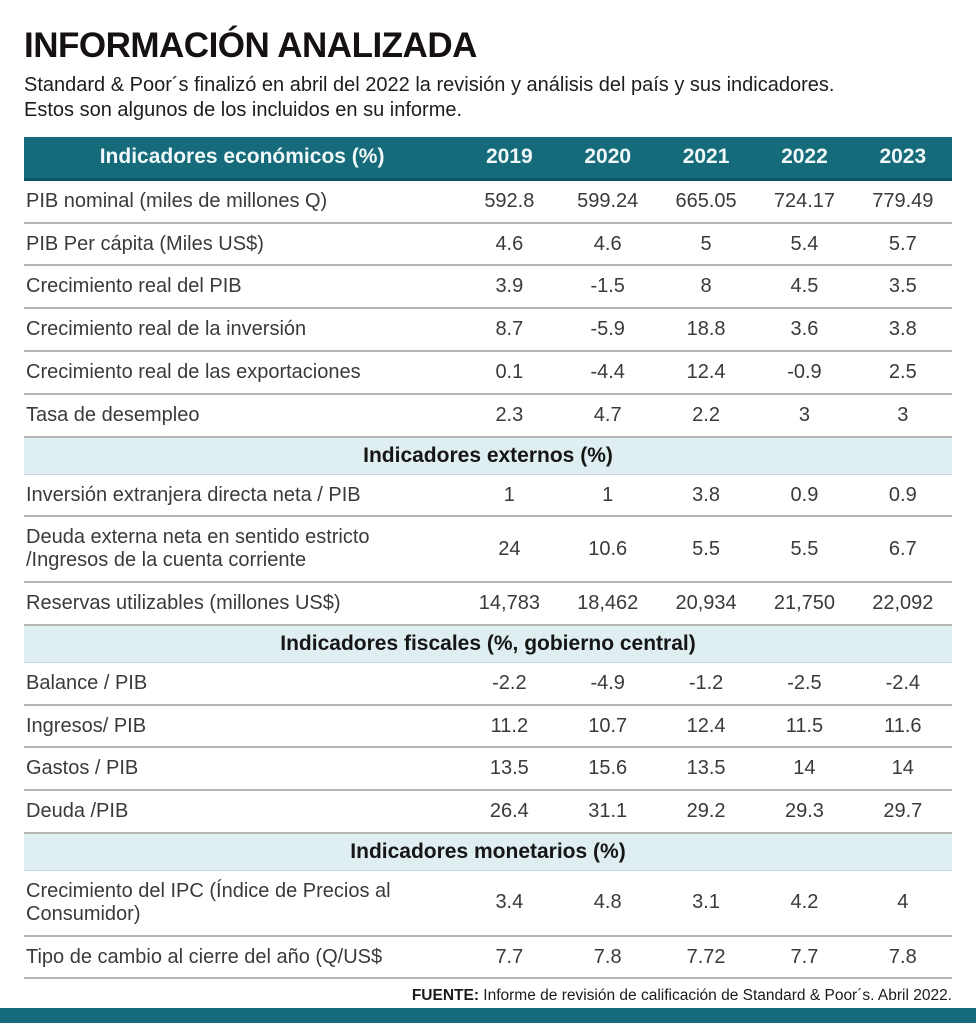  I want to click on row-label: Balance / PIB, so click(242, 684).